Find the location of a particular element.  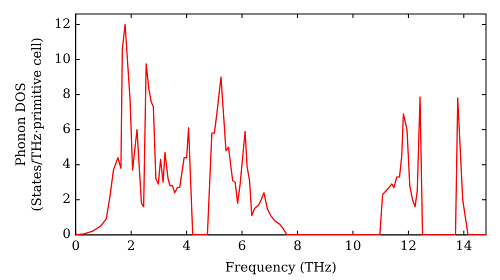

x-tick-label: 4 is located at coordinates (186, 246).